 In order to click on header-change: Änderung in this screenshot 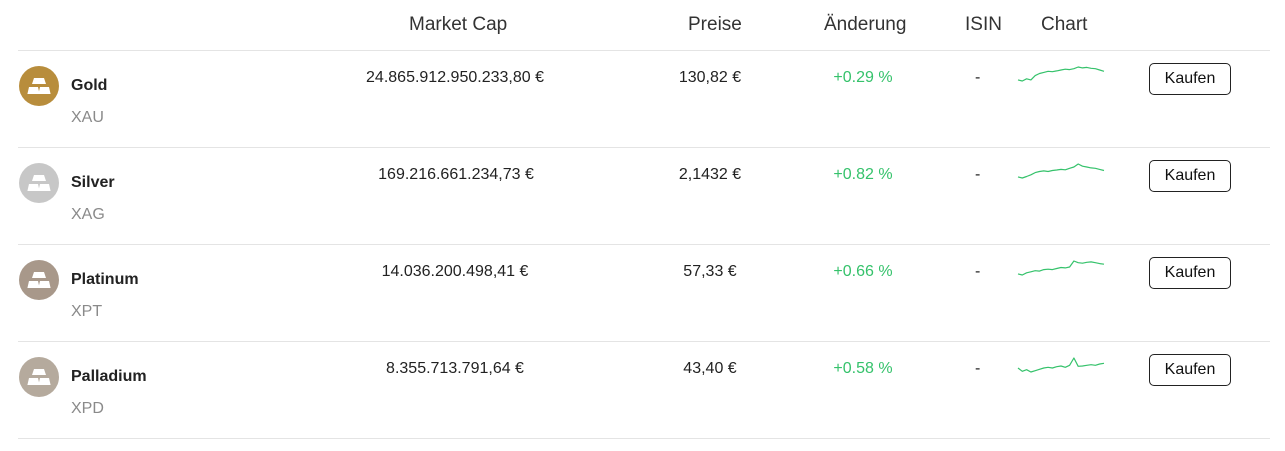, I will do `click(865, 24)`.